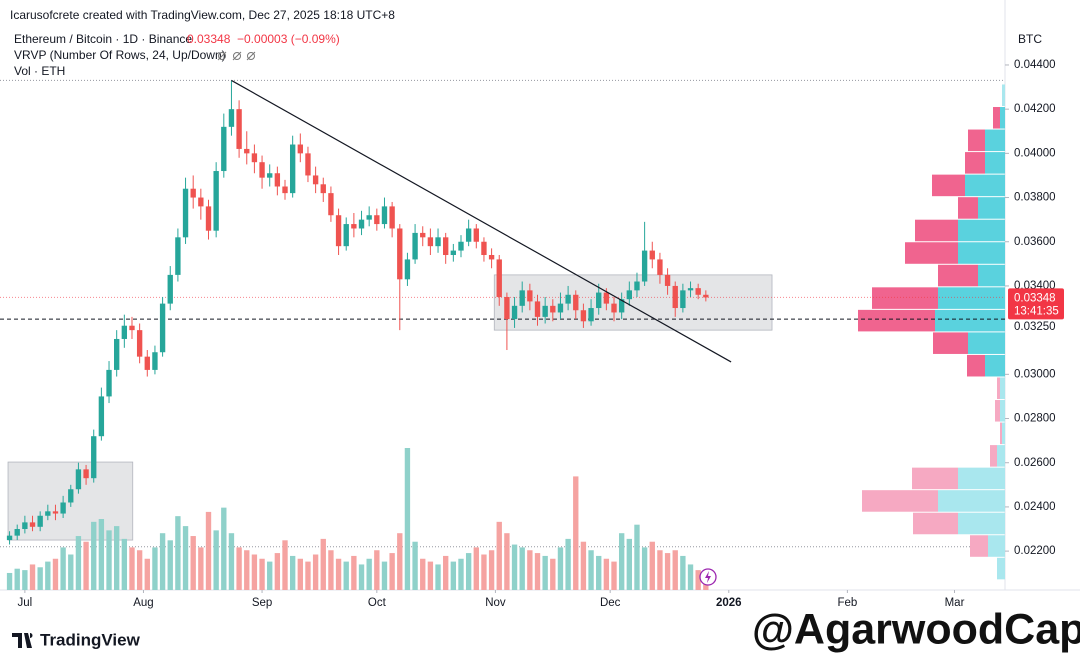  I want to click on visibility-icons, so click(236, 56).